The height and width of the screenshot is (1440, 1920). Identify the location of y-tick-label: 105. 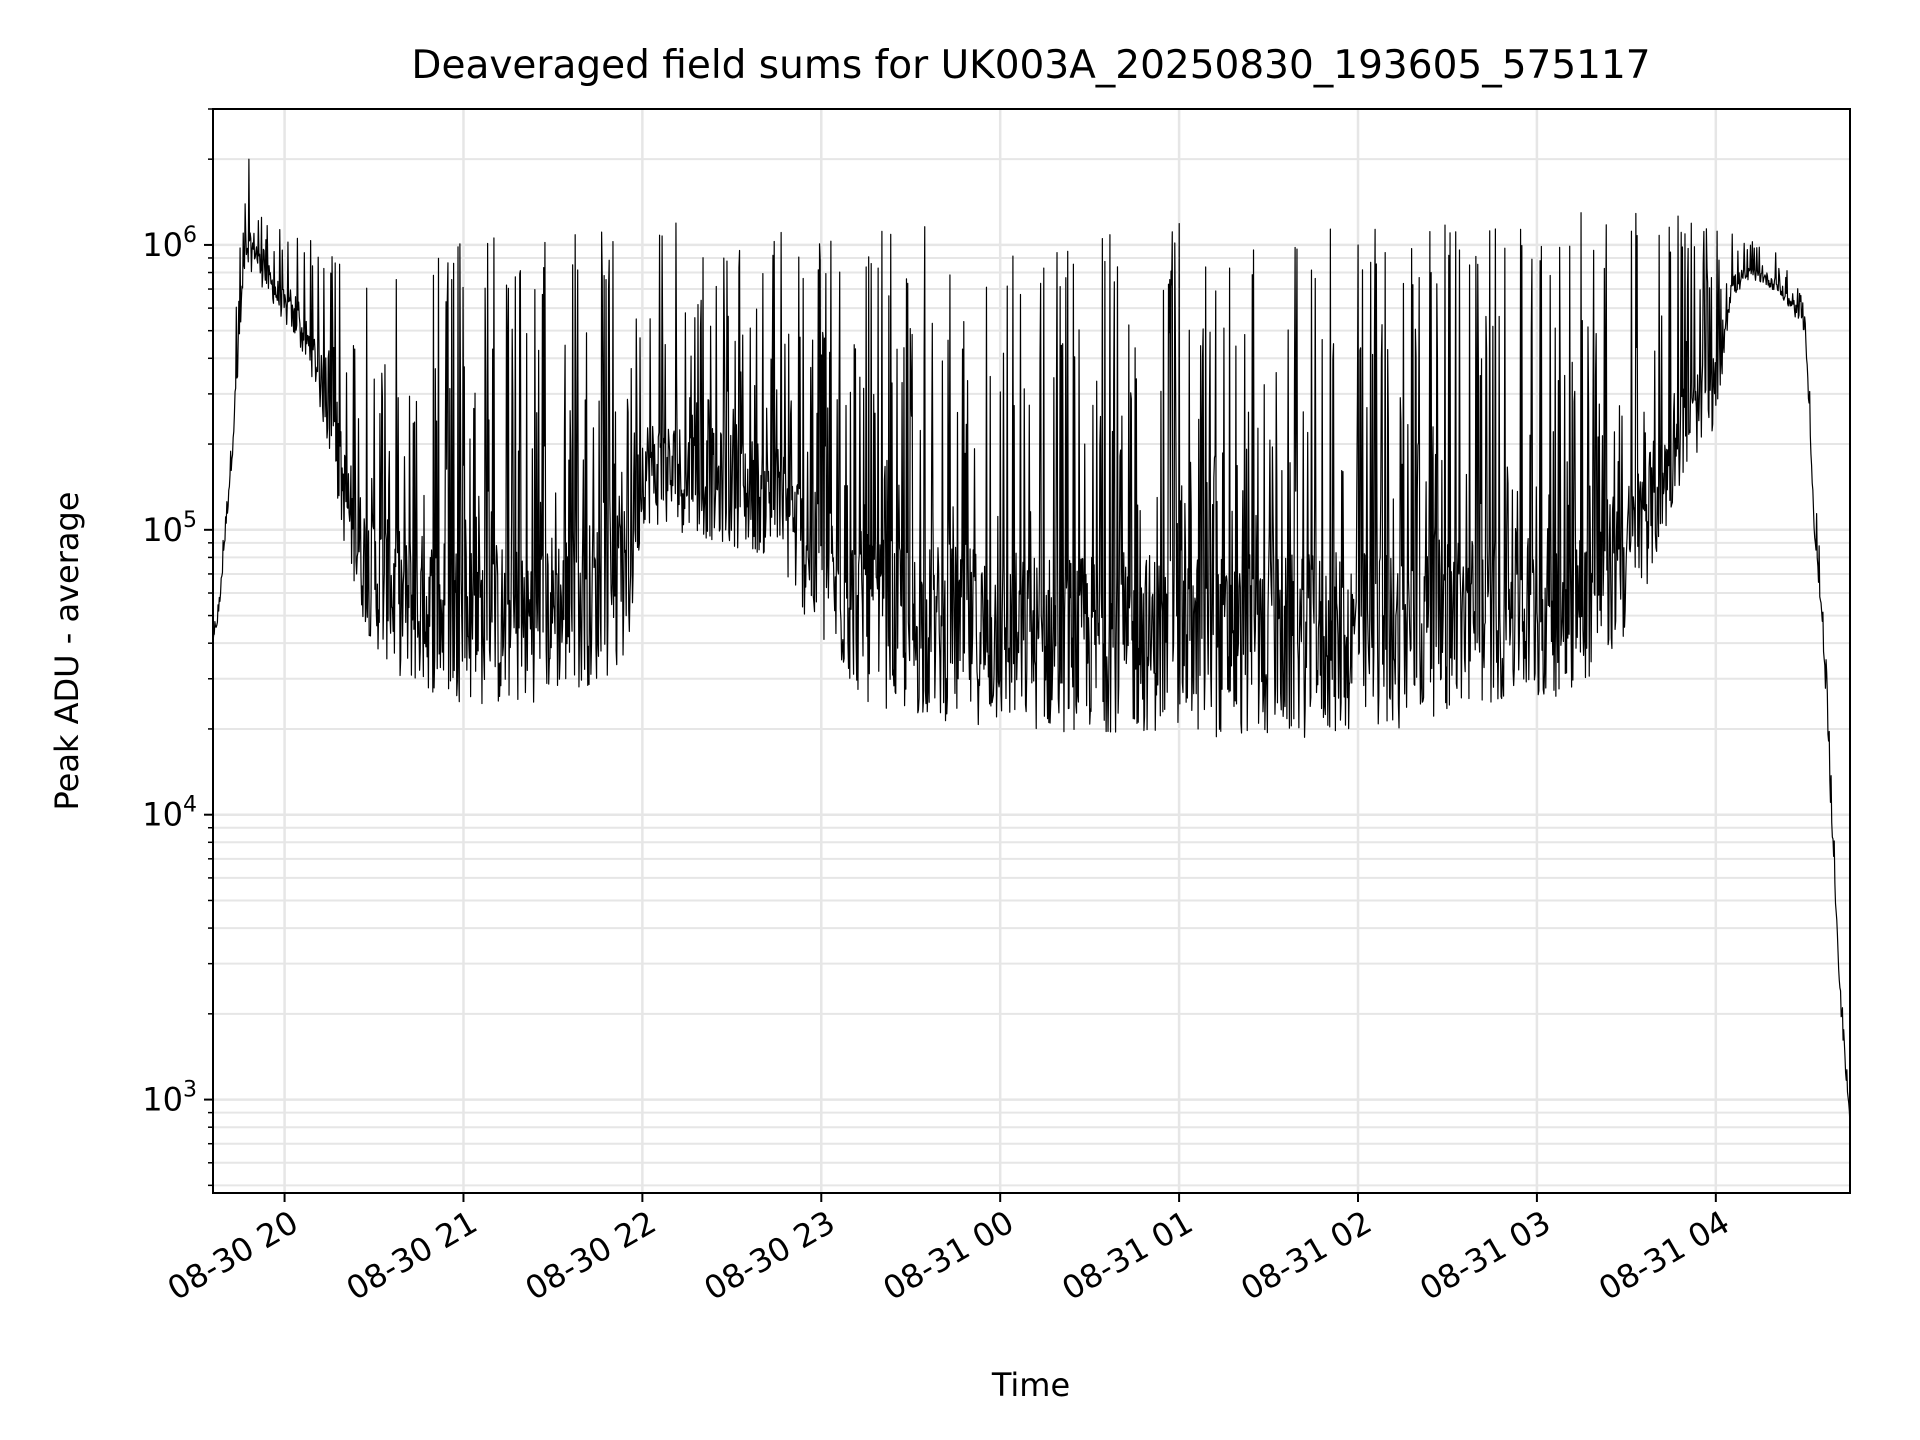
(169, 528).